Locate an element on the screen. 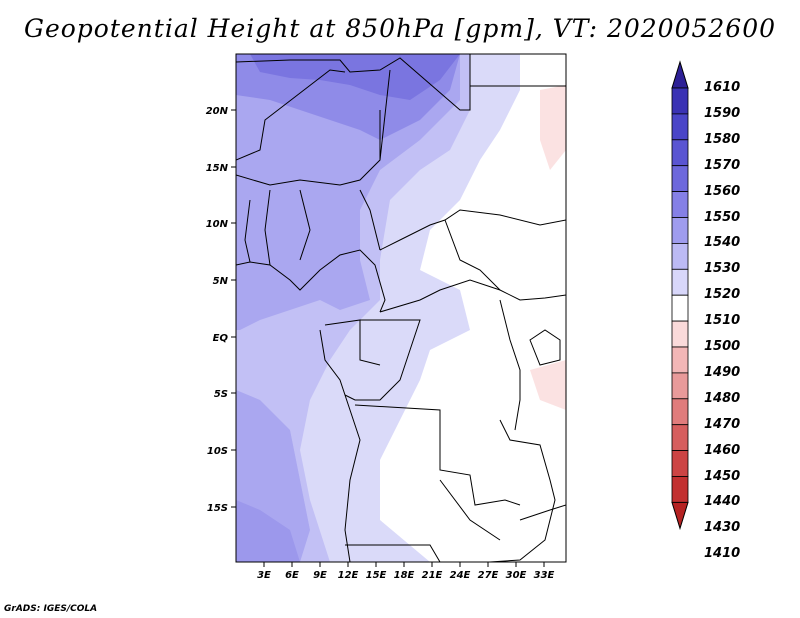 The height and width of the screenshot is (618, 800). lat-label: 10N is located at coordinates (217, 224).